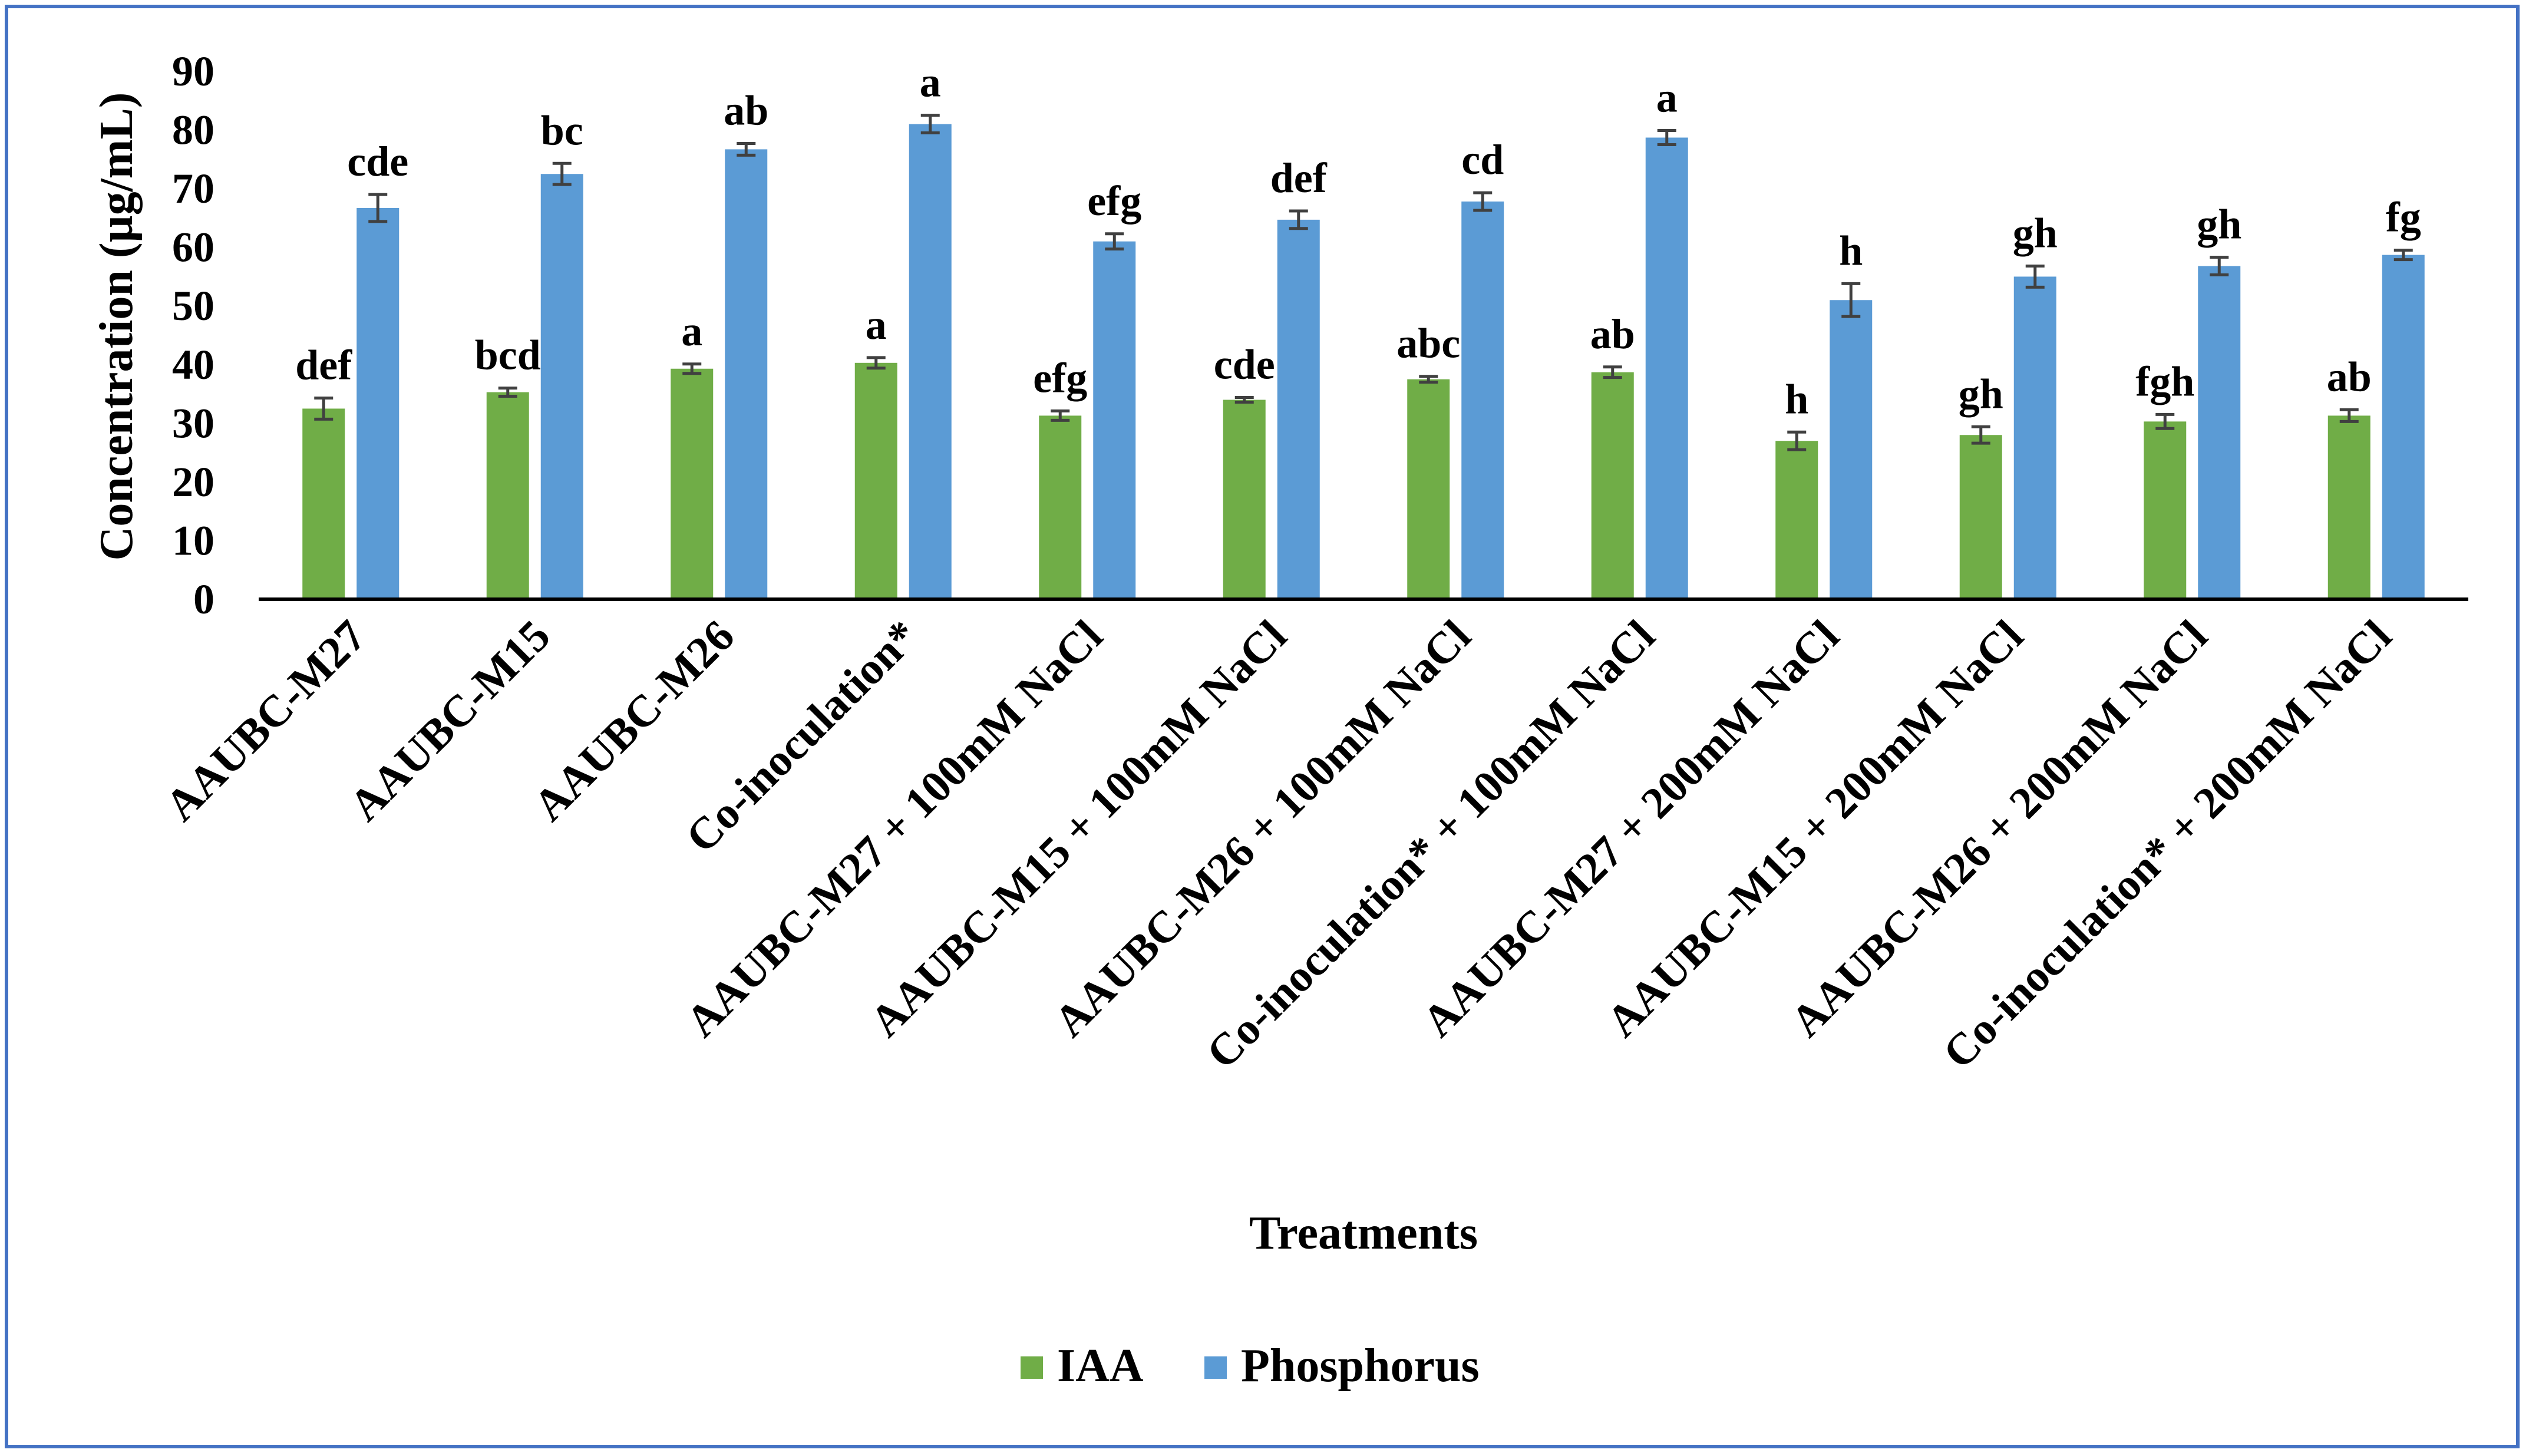 The width and height of the screenshot is (2529, 1456). Describe the element at coordinates (1299, 178) in the screenshot. I see `phosphorus-significance-label: def` at that location.